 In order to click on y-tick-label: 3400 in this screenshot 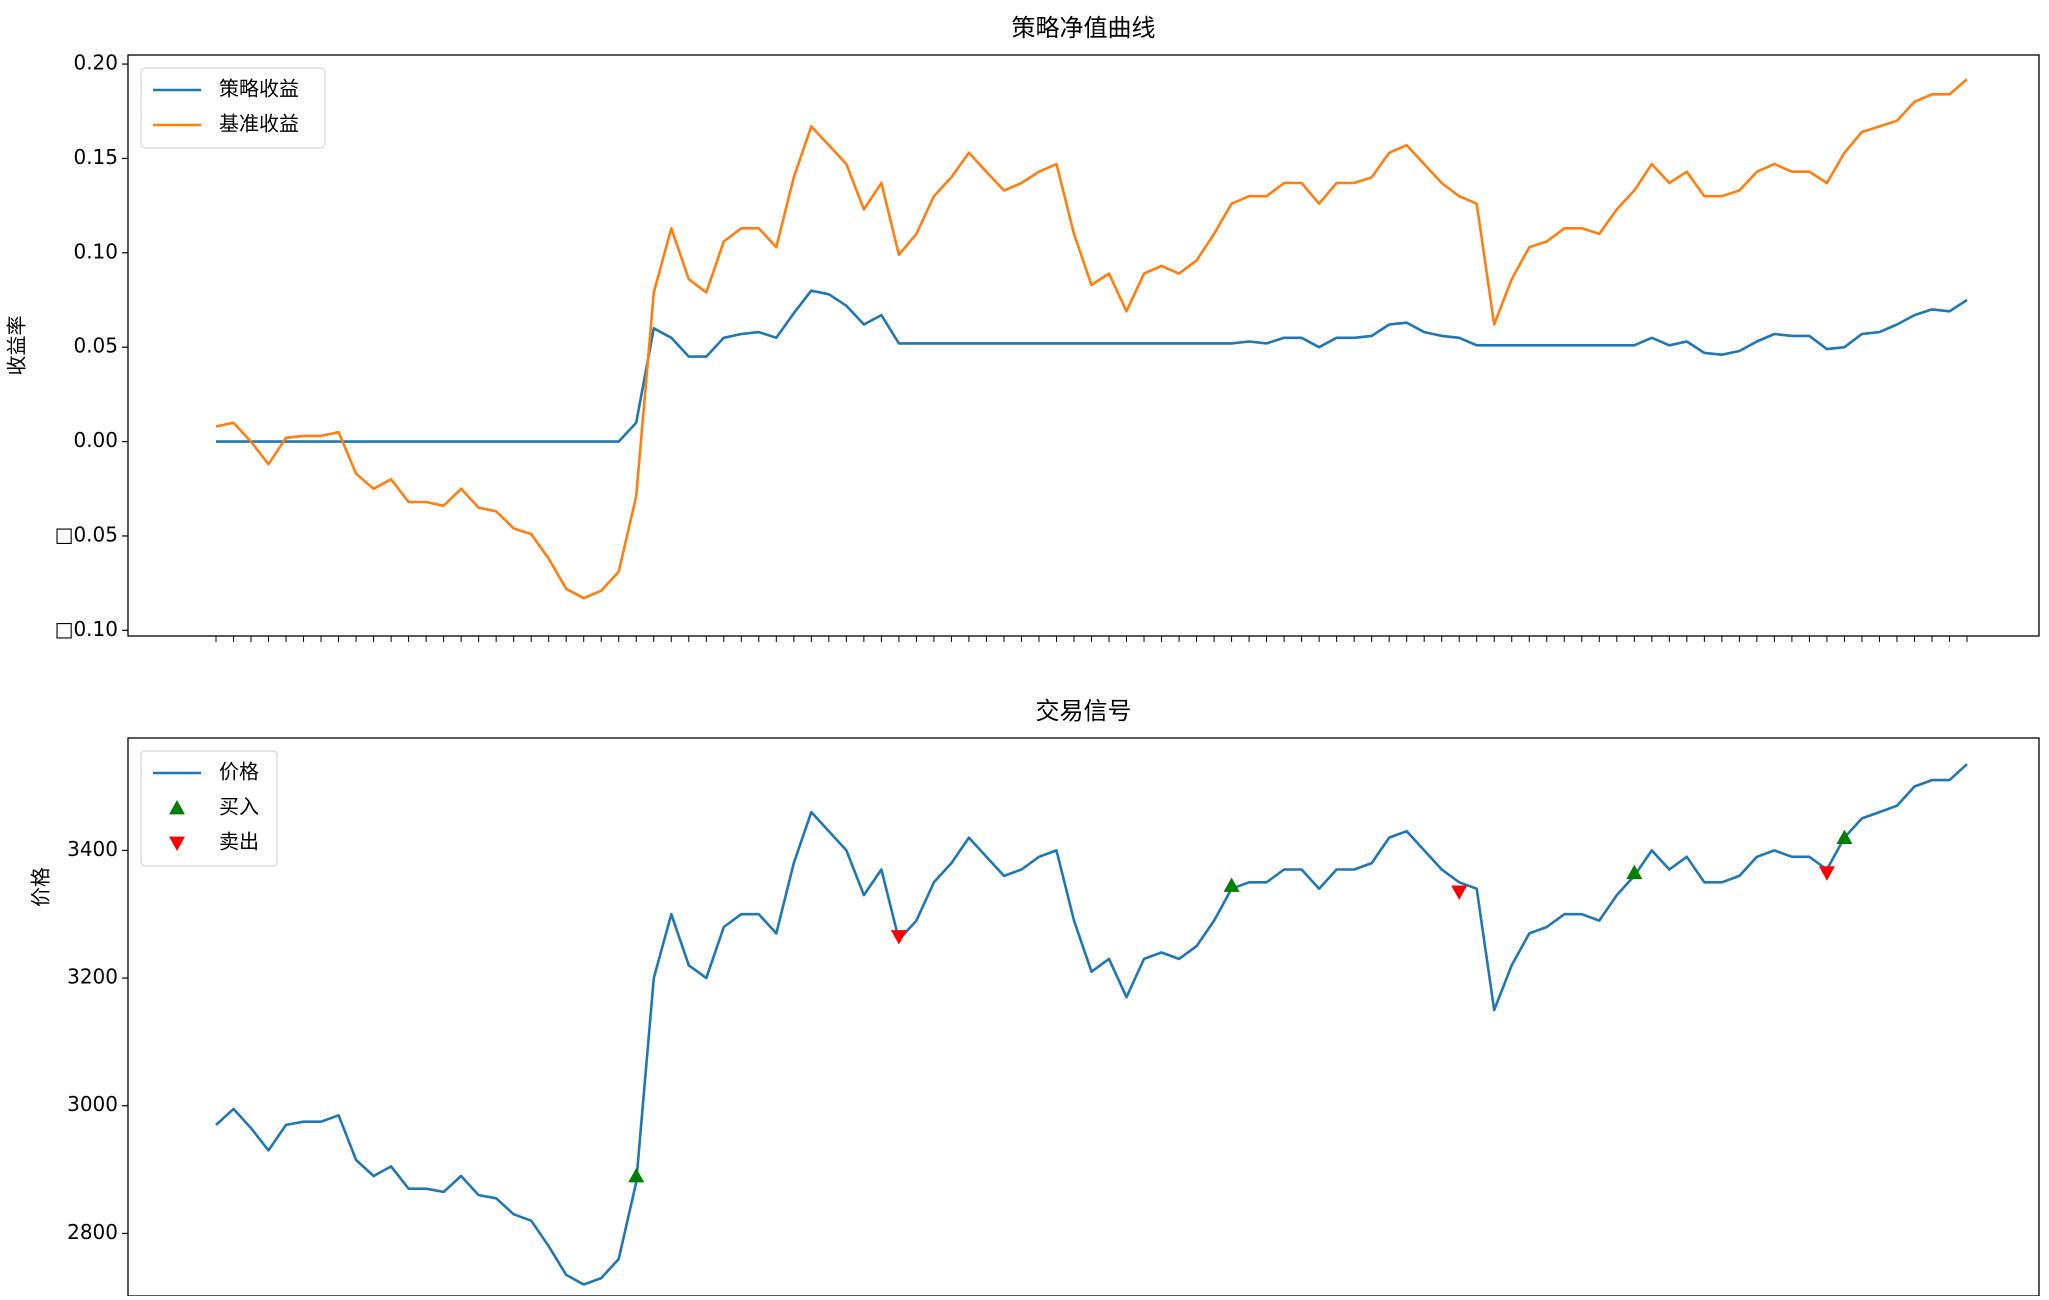, I will do `click(92, 849)`.